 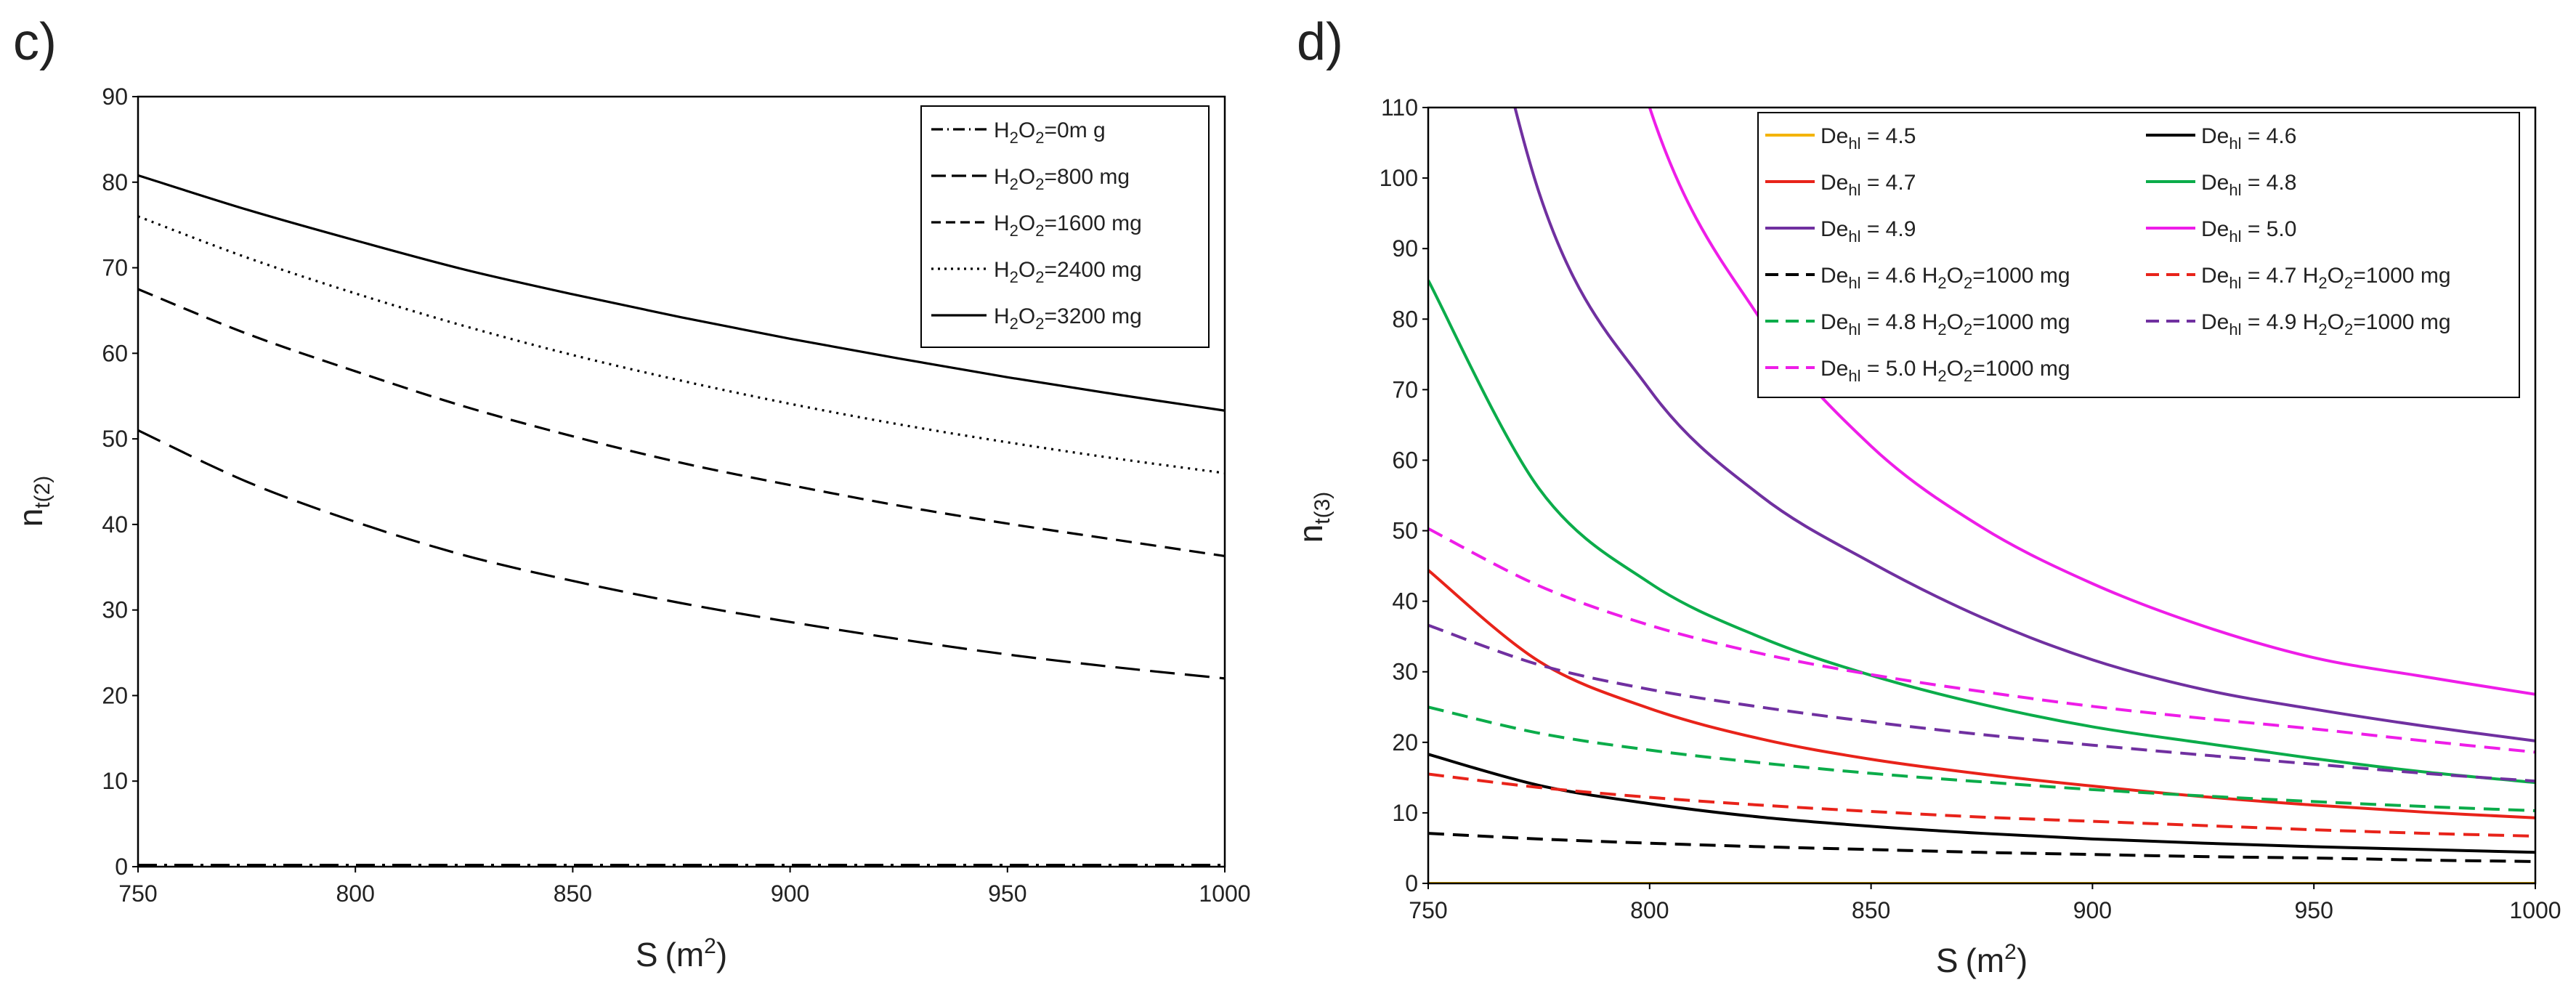 I want to click on y-axis-title-d: nt(3), so click(x=1313, y=517).